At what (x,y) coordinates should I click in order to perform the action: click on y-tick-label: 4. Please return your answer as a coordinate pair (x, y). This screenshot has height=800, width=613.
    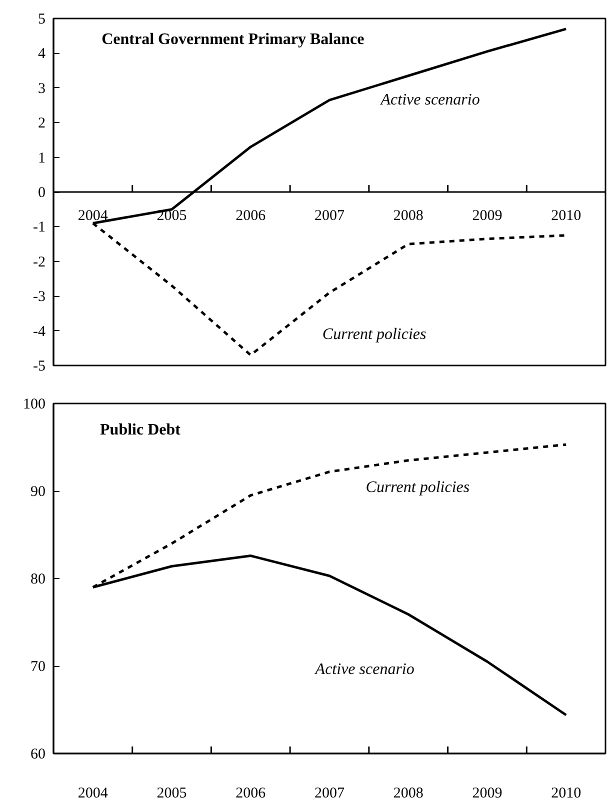
    Looking at the image, I should click on (42, 54).